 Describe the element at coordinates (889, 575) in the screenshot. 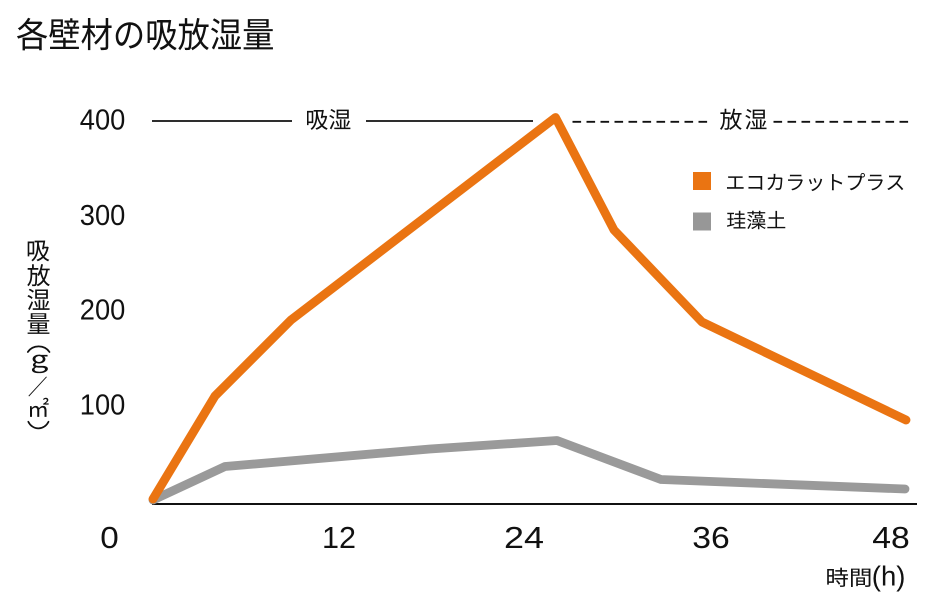

I see `svg-text: (h)` at that location.